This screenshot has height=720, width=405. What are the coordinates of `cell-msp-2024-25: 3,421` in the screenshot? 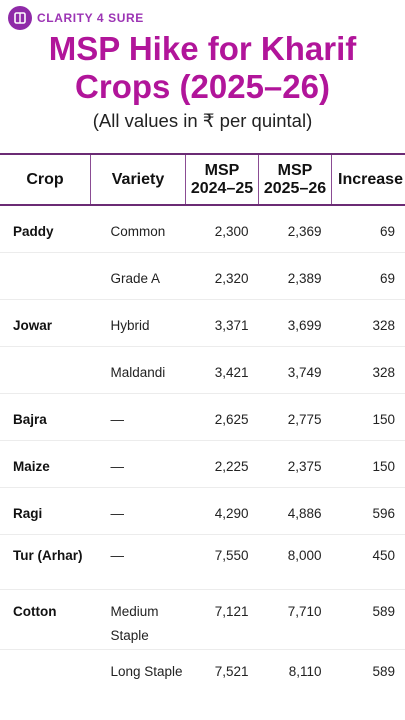 It's located at (222, 370).